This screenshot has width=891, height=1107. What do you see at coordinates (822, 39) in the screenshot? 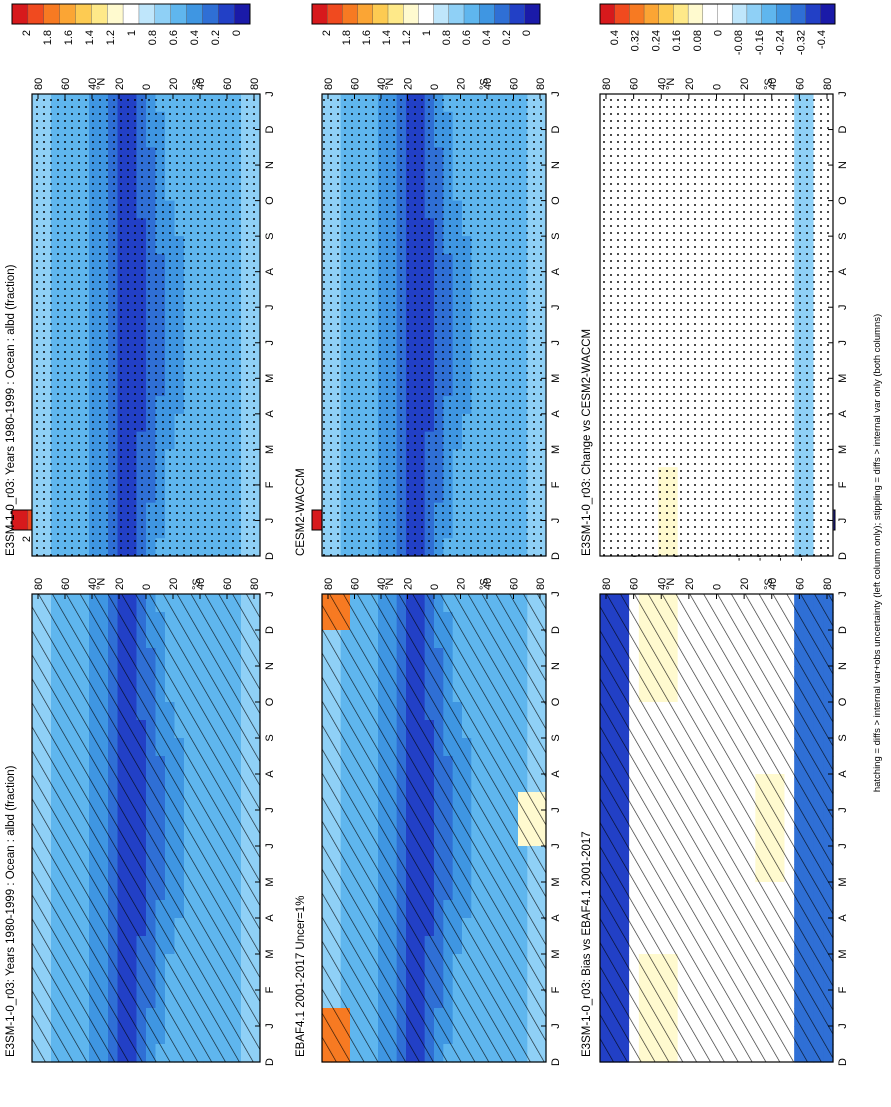
I see `colorbar-label: -0.4` at bounding box center [822, 39].